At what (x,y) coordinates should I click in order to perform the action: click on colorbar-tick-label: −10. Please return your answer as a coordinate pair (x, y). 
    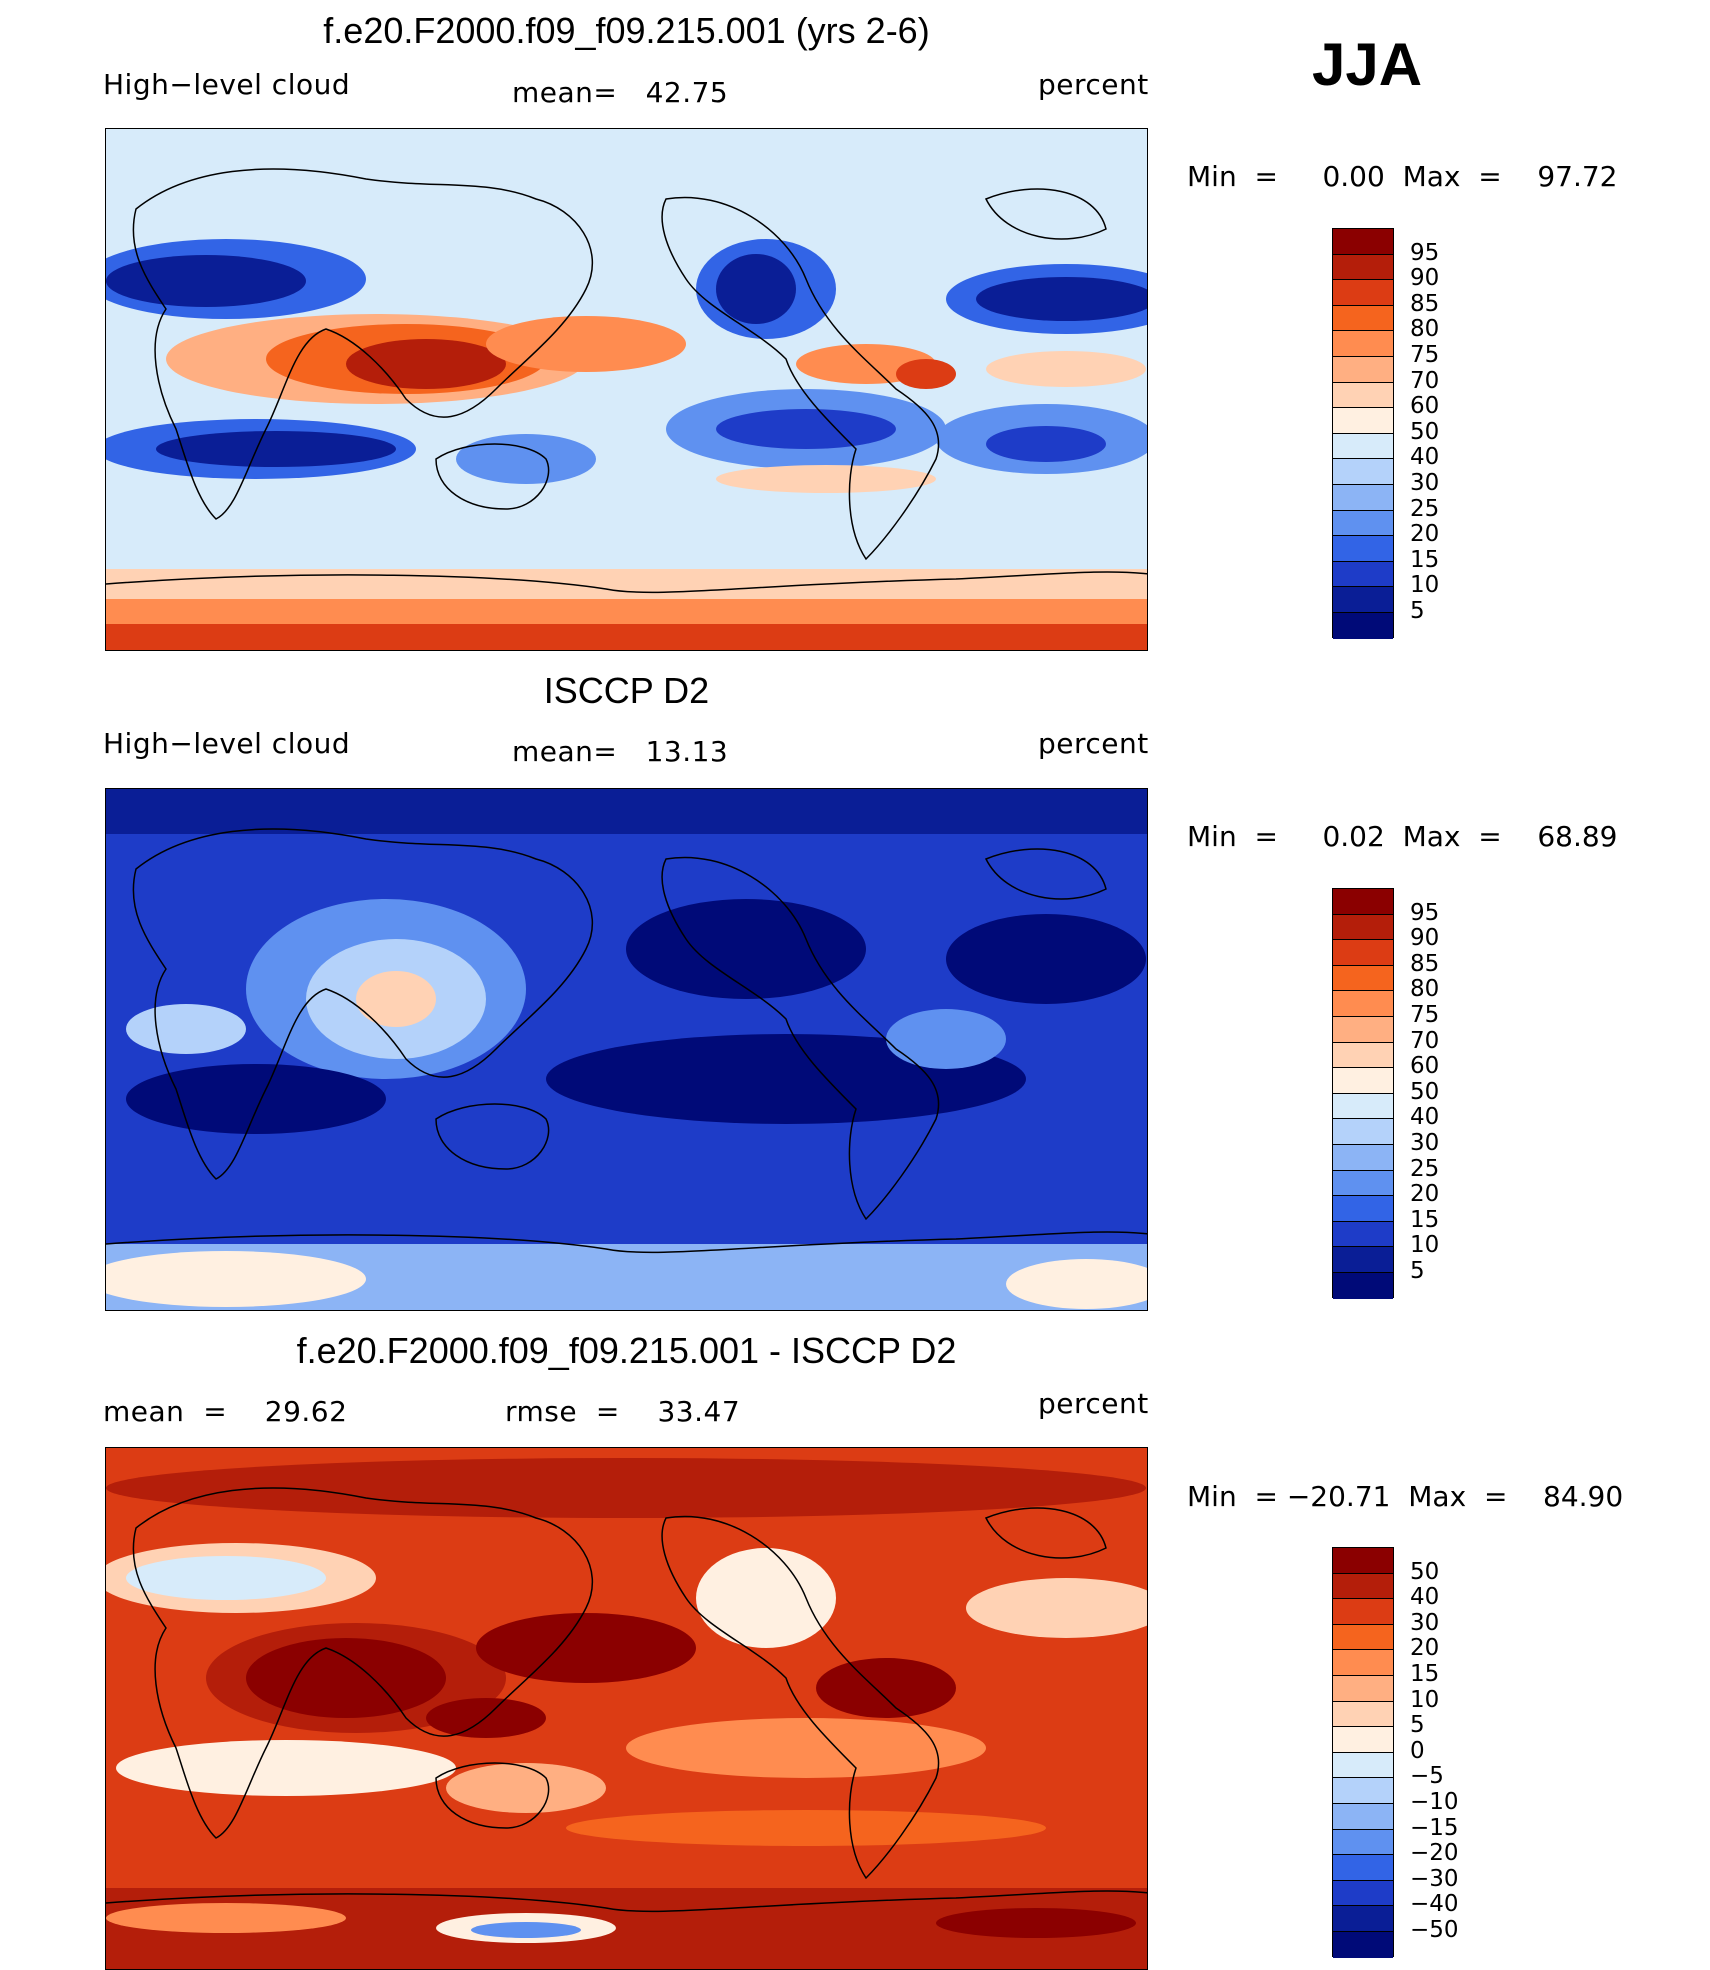
    Looking at the image, I should click on (1434, 1802).